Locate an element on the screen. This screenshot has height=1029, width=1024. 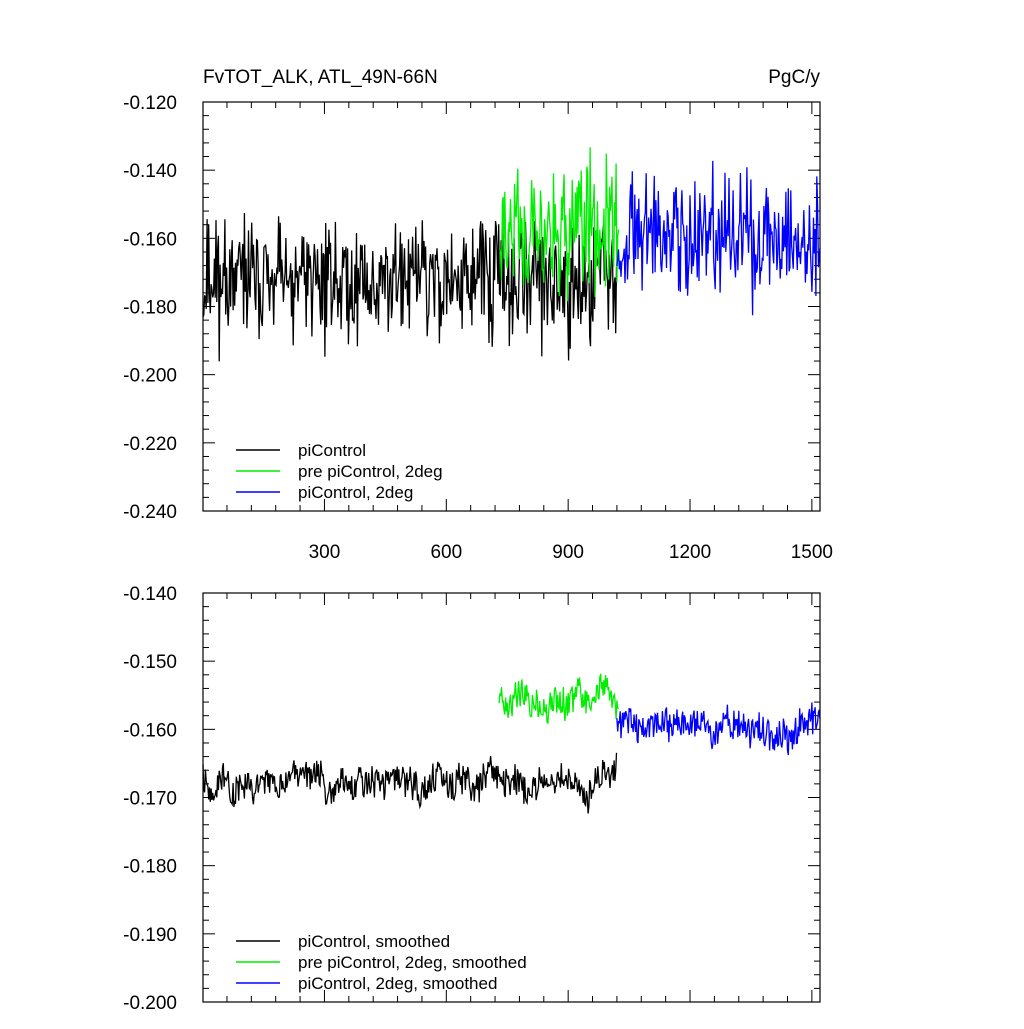
top-series is located at coordinates (511, 254).